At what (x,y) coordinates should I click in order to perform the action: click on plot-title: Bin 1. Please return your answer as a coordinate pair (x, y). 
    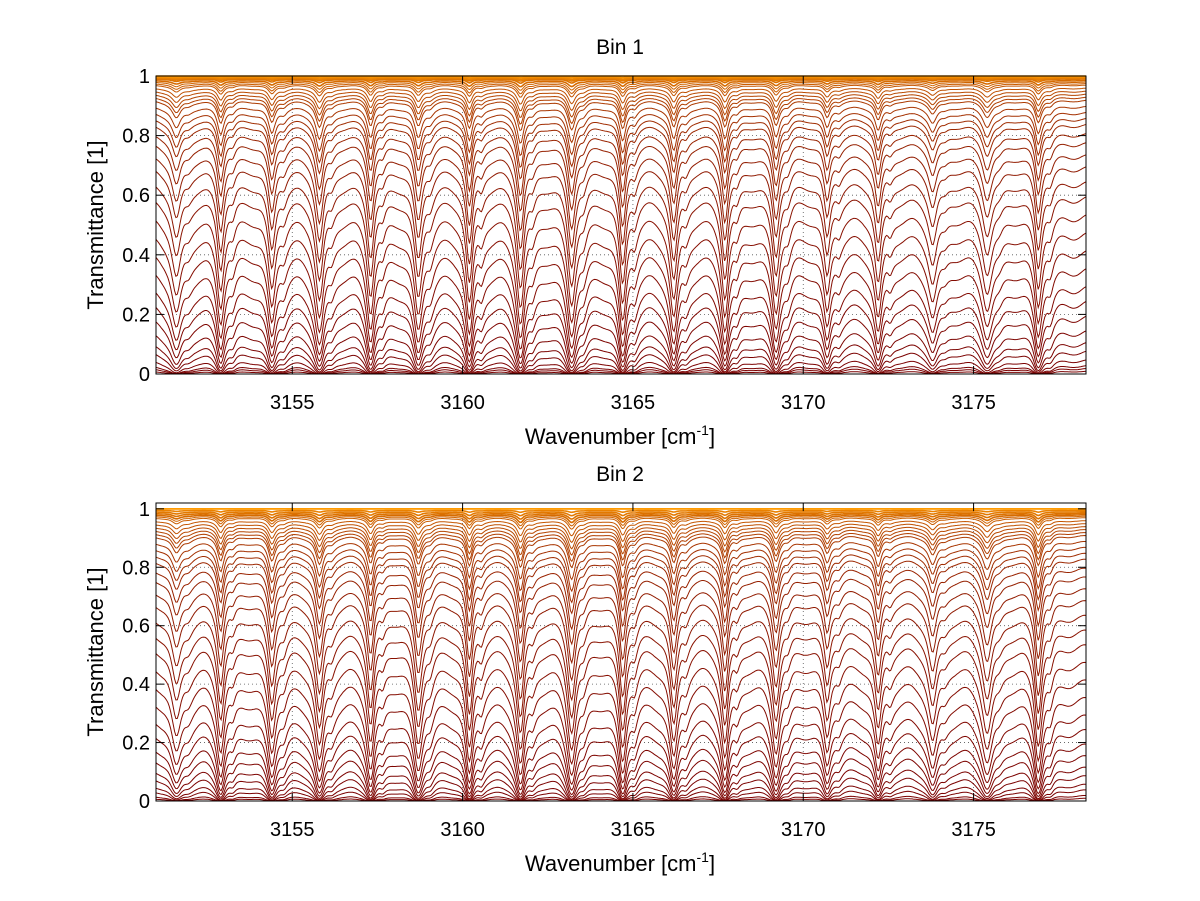
    Looking at the image, I should click on (620, 47).